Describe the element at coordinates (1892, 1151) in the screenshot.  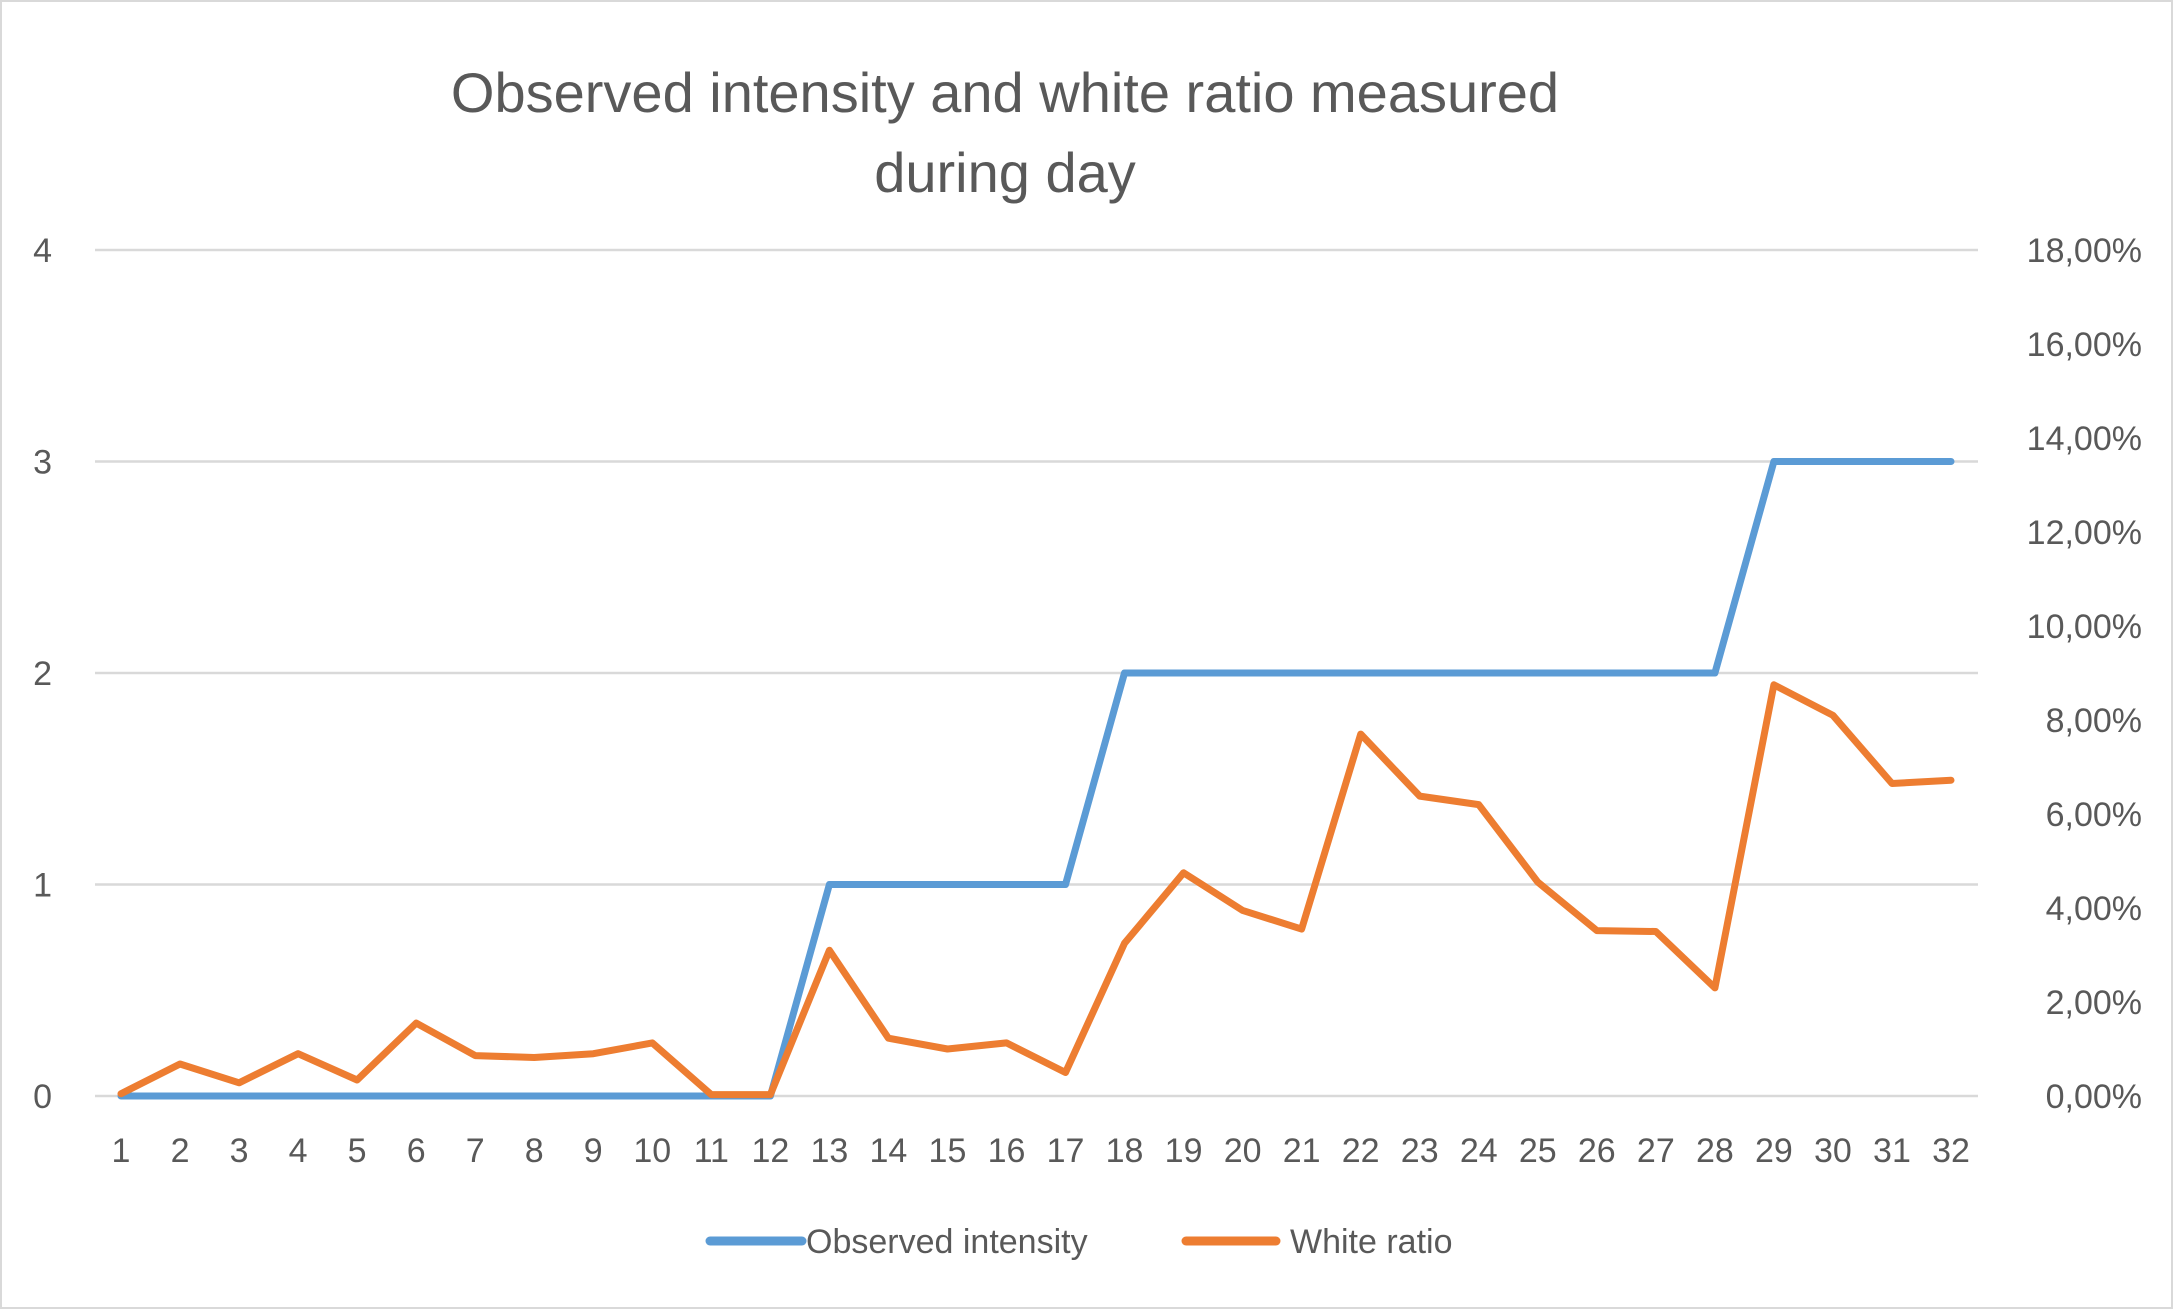
I see `x-tick-label: 31` at that location.